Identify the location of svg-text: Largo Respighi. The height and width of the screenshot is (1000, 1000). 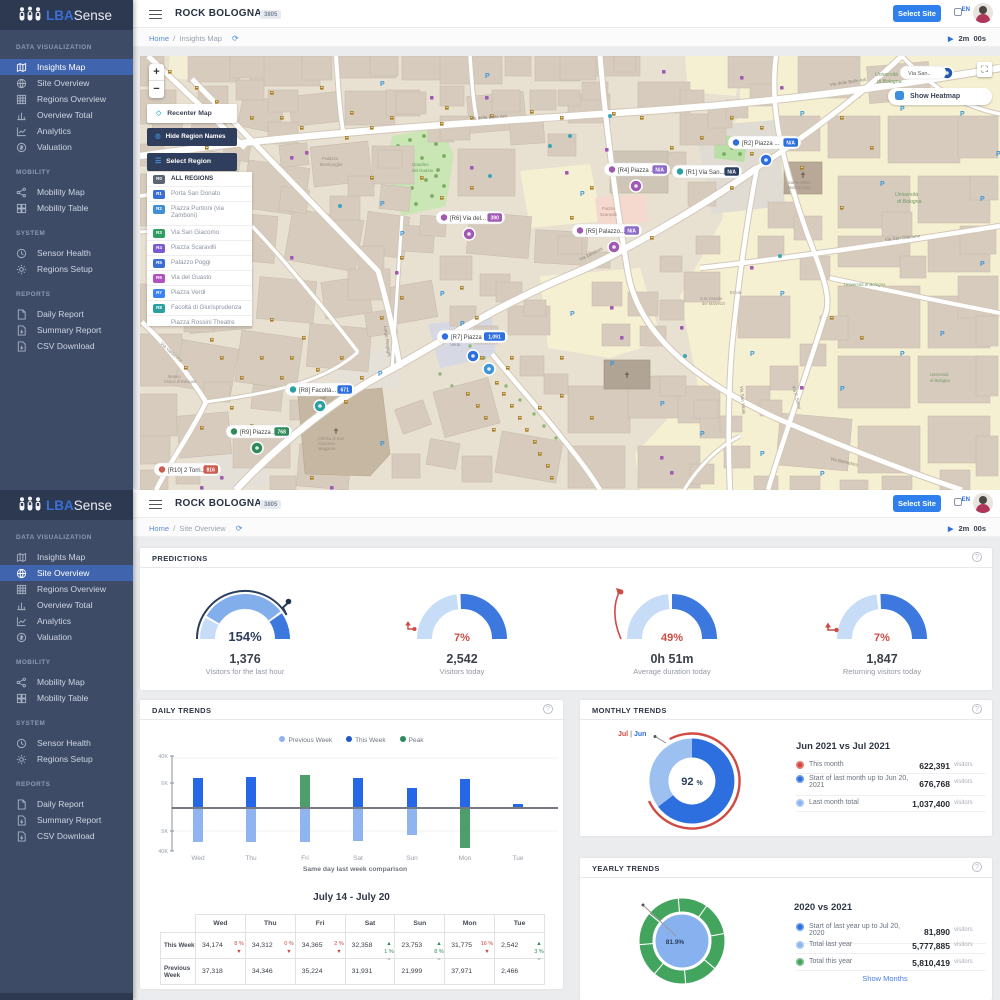
(387, 341).